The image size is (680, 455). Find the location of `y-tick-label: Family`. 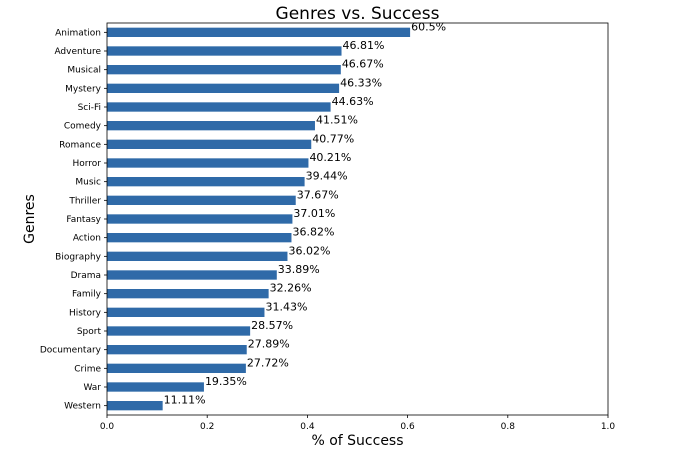

y-tick-label: Family is located at coordinates (87, 295).